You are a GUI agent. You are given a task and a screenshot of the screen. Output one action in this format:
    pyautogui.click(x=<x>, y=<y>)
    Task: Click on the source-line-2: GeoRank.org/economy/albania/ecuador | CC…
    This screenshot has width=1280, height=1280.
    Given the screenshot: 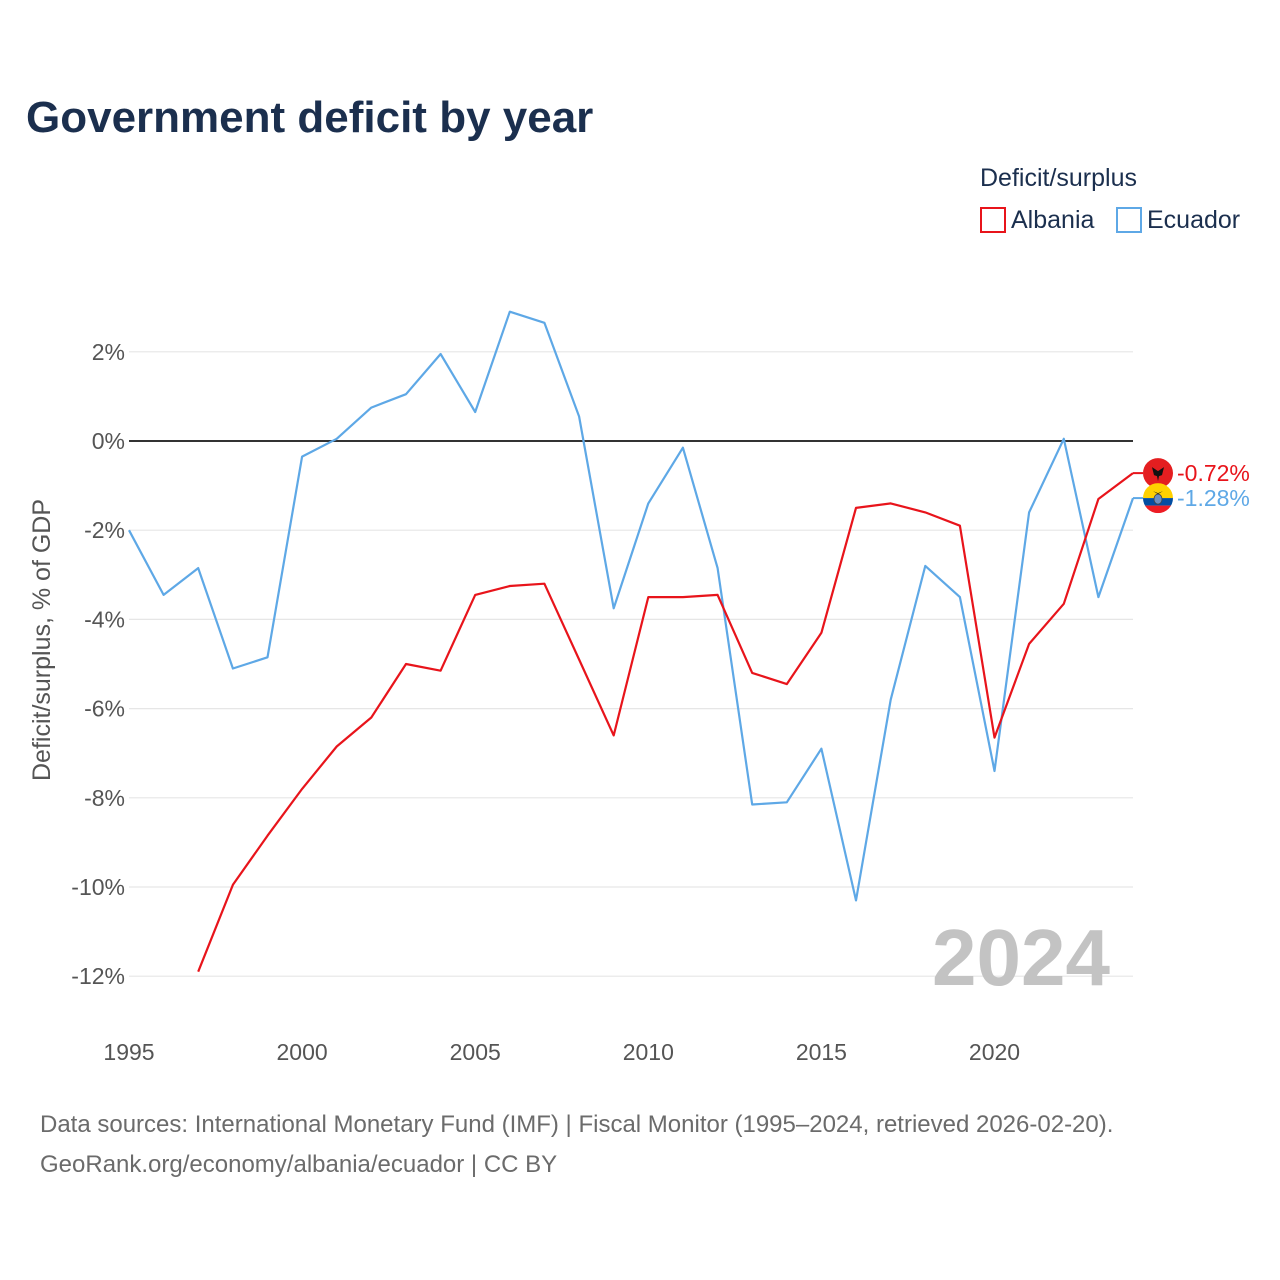 What is the action you would take?
    pyautogui.click(x=298, y=1164)
    